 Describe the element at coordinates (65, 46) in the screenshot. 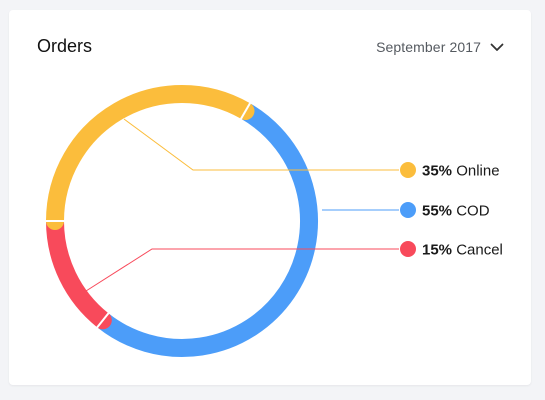

I see `card-title: Orders` at that location.